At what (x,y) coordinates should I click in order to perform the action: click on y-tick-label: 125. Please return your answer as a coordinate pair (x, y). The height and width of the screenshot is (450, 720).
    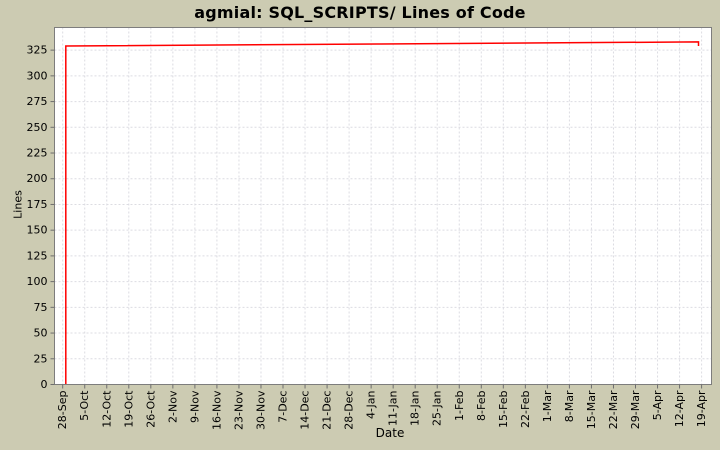
    Looking at the image, I should click on (37, 255).